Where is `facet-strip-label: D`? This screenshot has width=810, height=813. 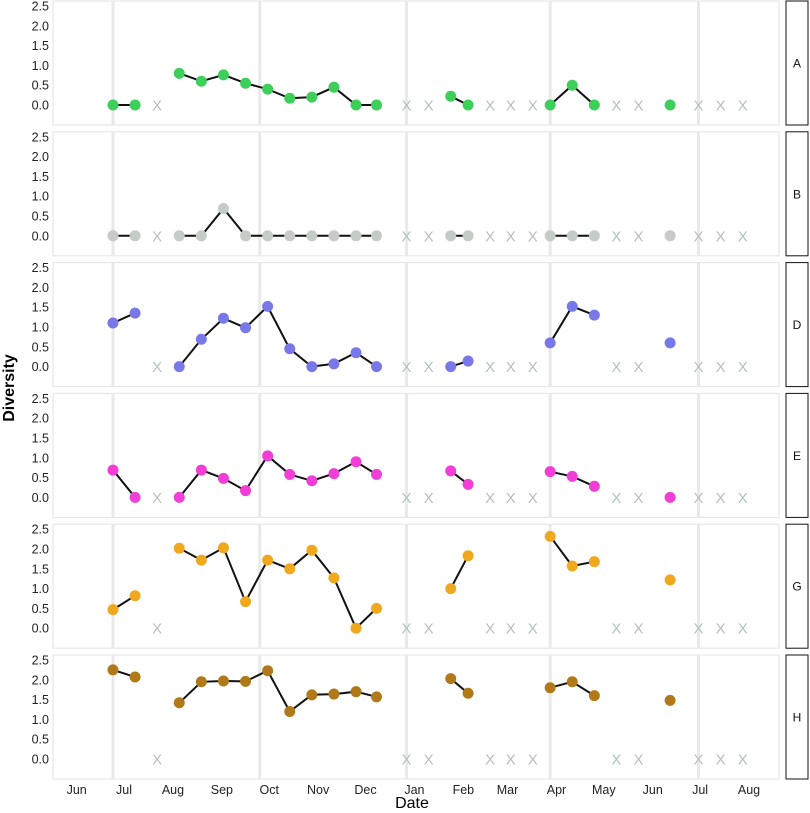
facet-strip-label: D is located at coordinates (797, 325).